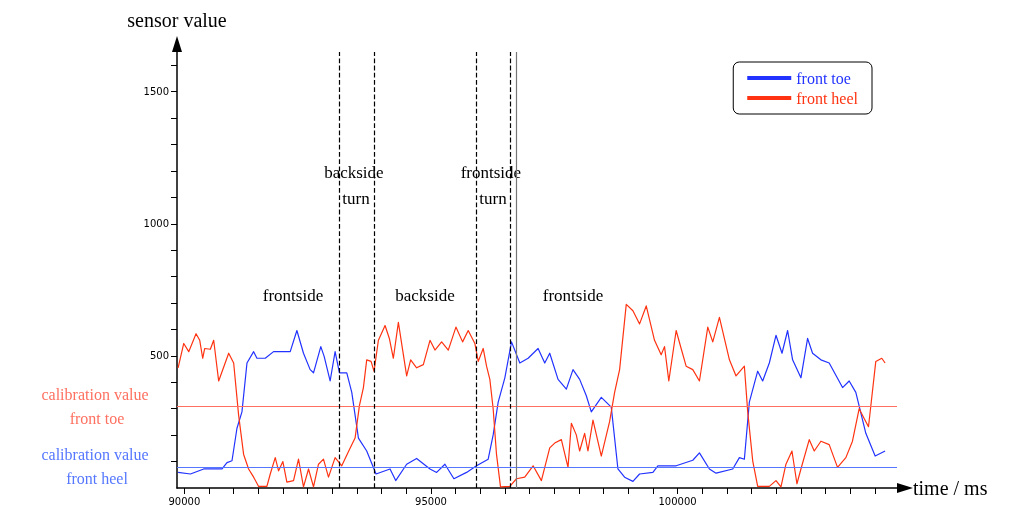 The height and width of the screenshot is (506, 1022). What do you see at coordinates (827, 98) in the screenshot?
I see `legend-label: front heel` at bounding box center [827, 98].